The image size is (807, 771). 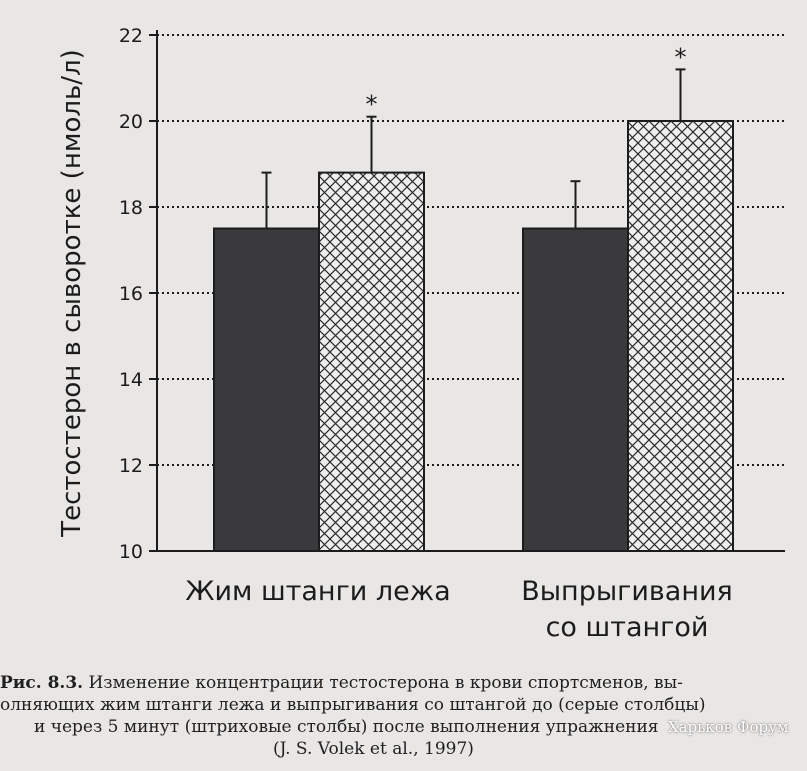 I want to click on watermark: Харьков Форум, so click(x=728, y=727).